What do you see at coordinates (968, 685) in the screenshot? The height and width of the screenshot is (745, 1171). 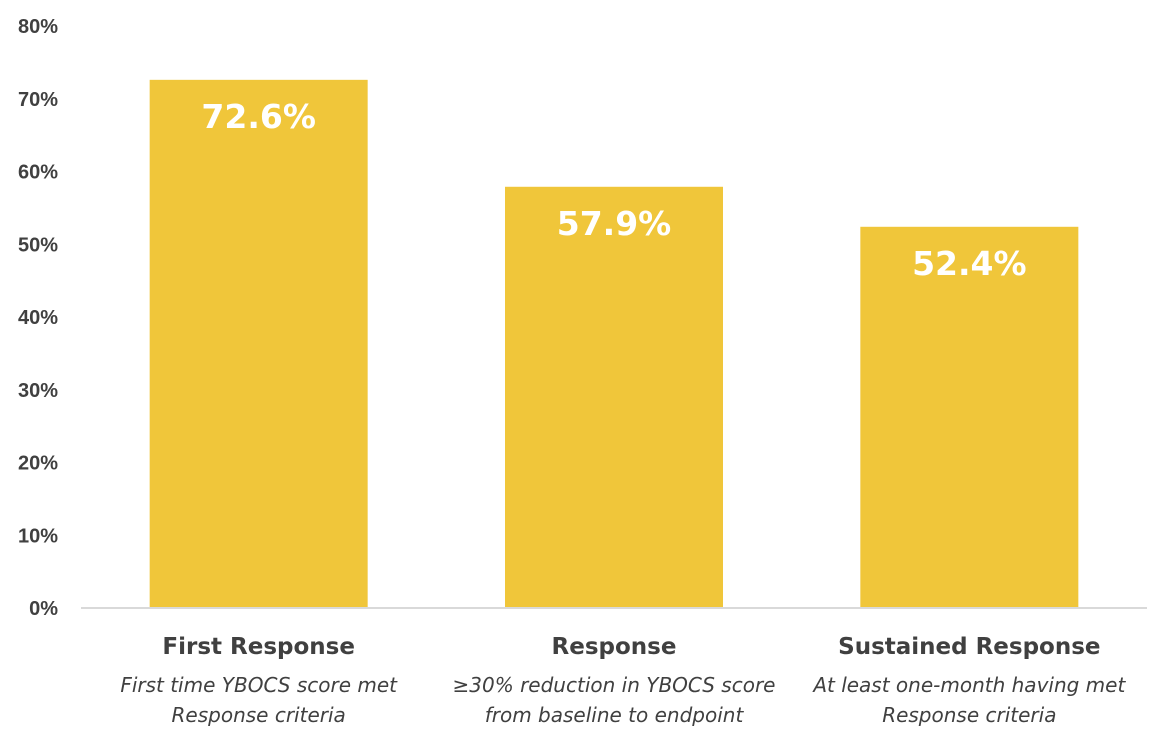 I see `category-description: At least one-month having met` at bounding box center [968, 685].